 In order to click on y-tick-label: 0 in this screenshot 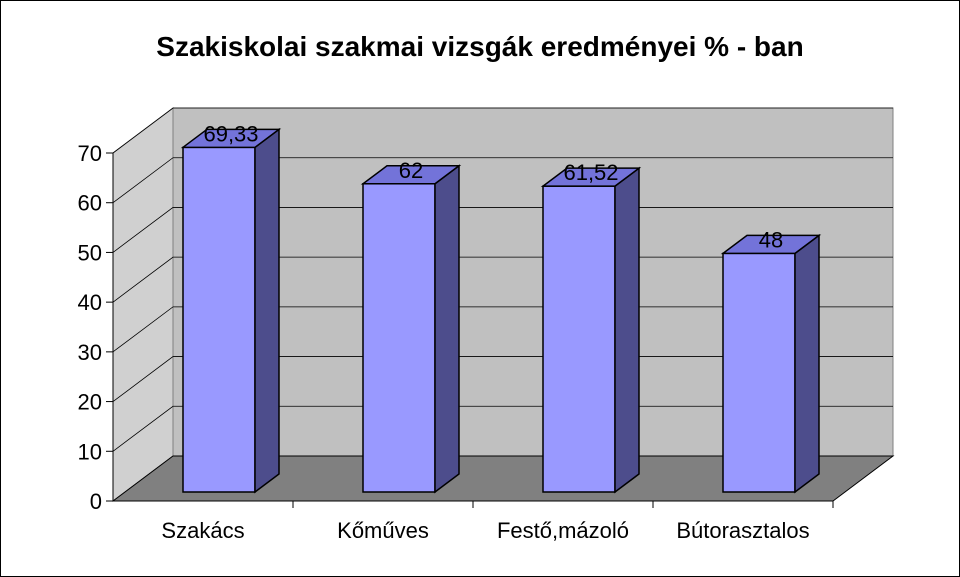, I will do `click(96, 501)`.